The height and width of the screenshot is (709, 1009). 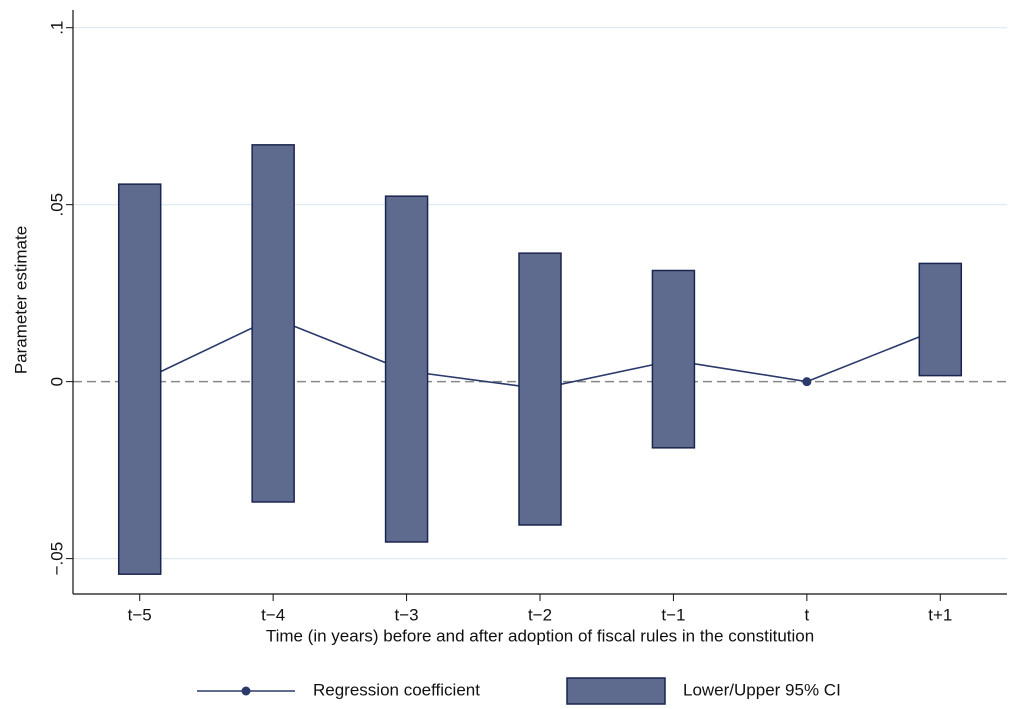 What do you see at coordinates (762, 689) in the screenshot?
I see `legend-label: Lower/Upper 95% CI` at bounding box center [762, 689].